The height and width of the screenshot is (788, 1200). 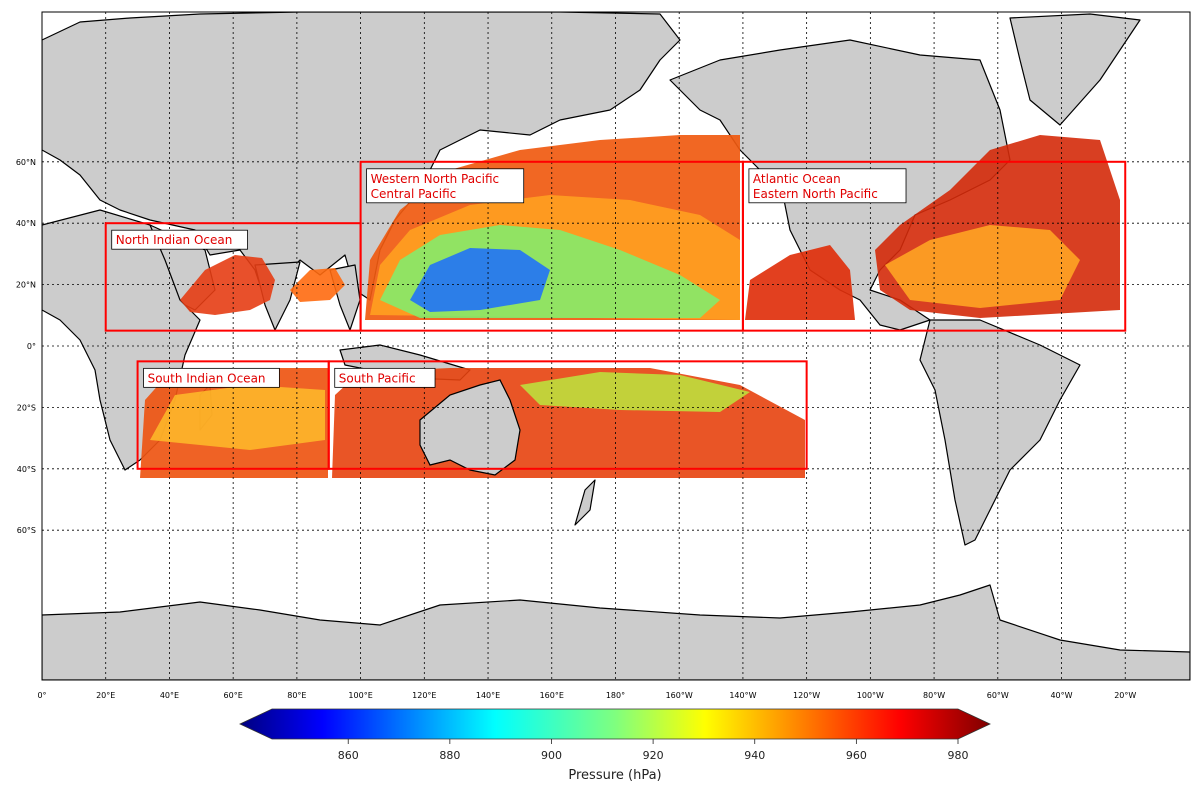 What do you see at coordinates (233, 695) in the screenshot?
I see `longitude-tick-label: 60°E` at bounding box center [233, 695].